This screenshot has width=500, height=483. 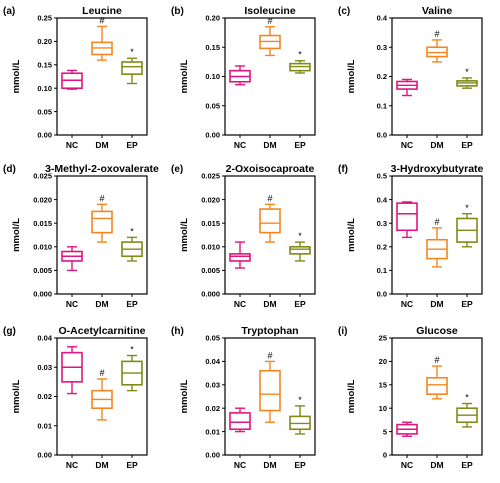 I want to click on y-tick-label: 0.000, so click(x=42, y=294).